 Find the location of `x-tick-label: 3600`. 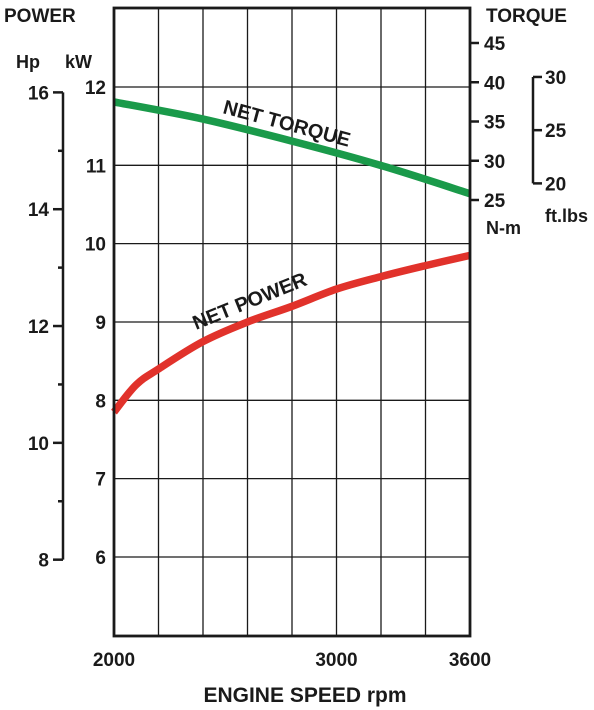

x-tick-label: 3600 is located at coordinates (470, 660).